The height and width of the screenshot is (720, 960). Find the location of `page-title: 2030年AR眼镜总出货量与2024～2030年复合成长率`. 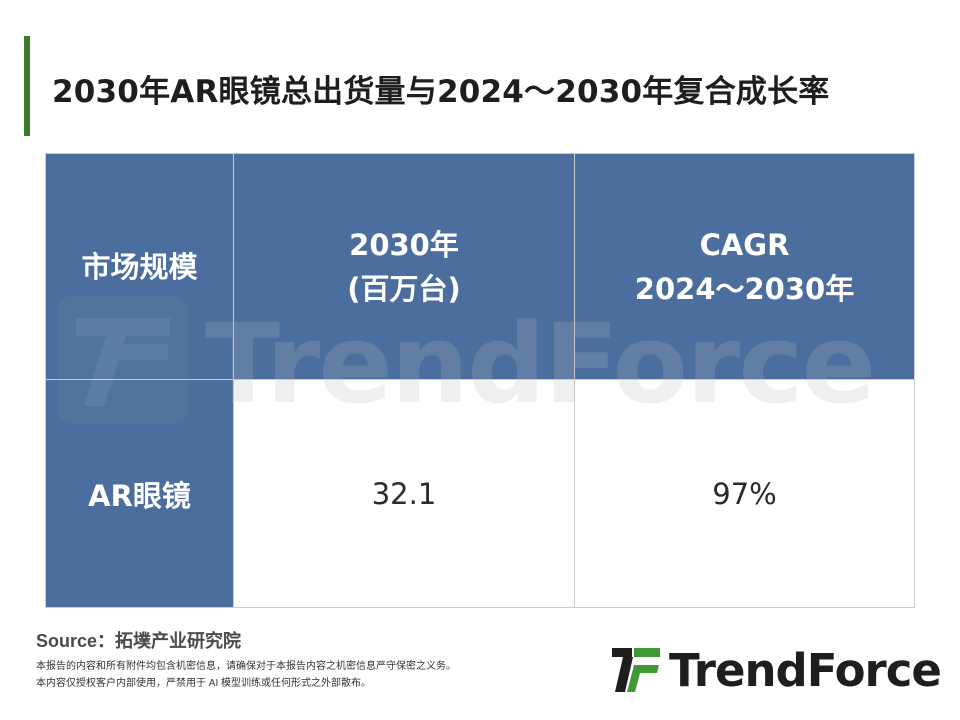

page-title: 2030年AR眼镜总出货量与2024～2030年复合成长率 is located at coordinates (441, 92).